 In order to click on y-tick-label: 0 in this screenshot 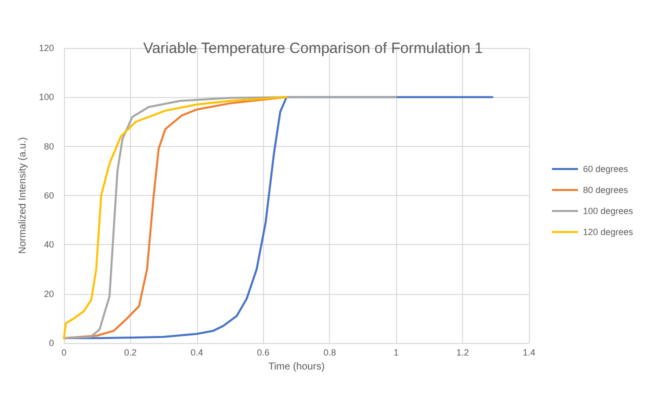, I will do `click(51, 343)`.